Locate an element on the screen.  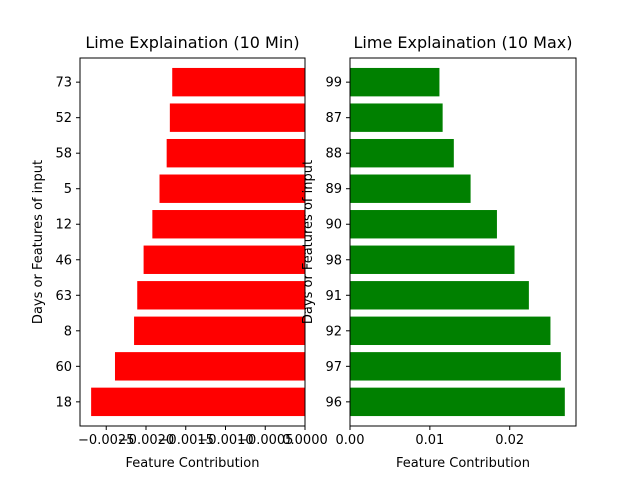
y-tick-label: 90 is located at coordinates (333, 225).